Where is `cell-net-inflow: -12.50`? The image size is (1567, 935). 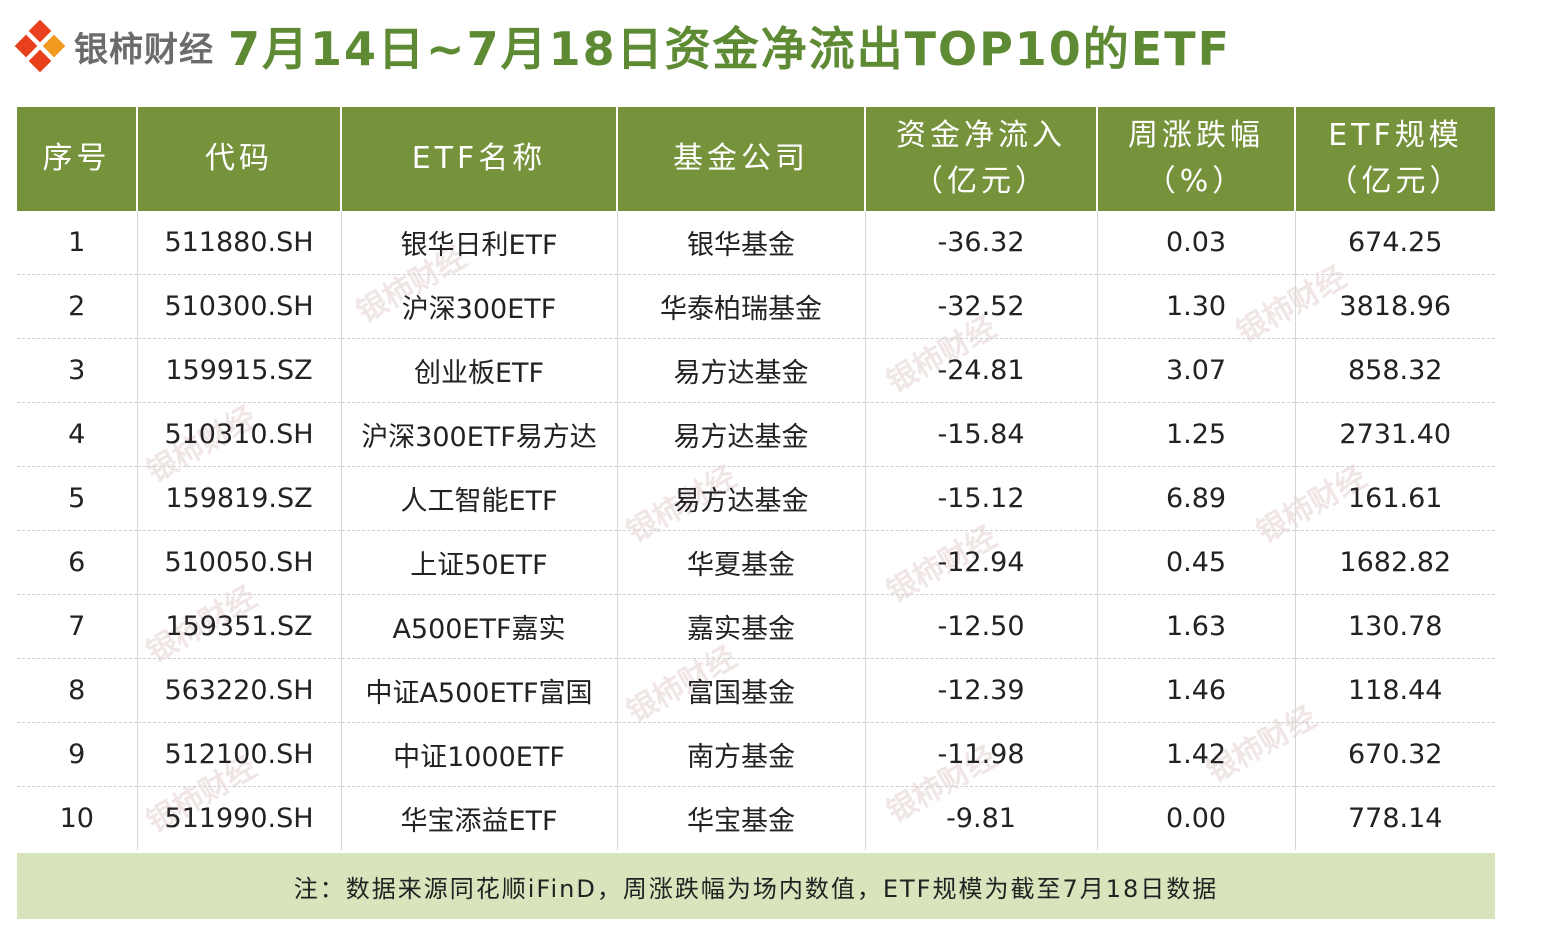 cell-net-inflow: -12.50 is located at coordinates (981, 626).